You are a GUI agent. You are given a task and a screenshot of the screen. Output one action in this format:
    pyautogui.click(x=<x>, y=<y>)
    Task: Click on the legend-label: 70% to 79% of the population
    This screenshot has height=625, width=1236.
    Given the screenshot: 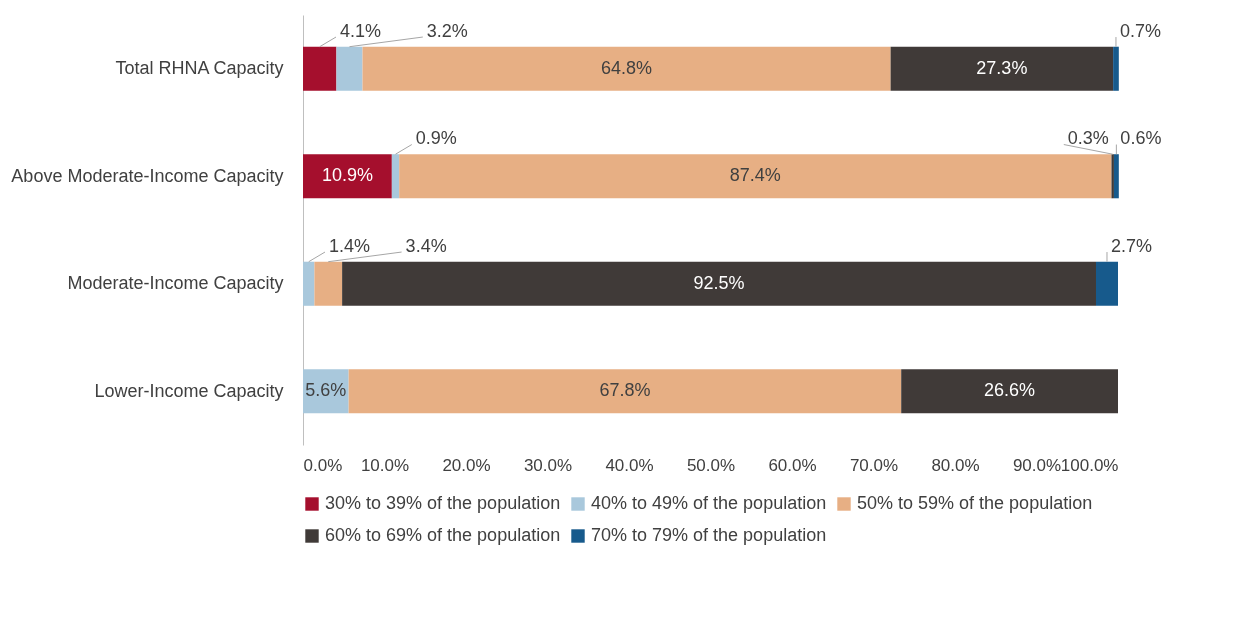 What is the action you would take?
    pyautogui.click(x=709, y=535)
    